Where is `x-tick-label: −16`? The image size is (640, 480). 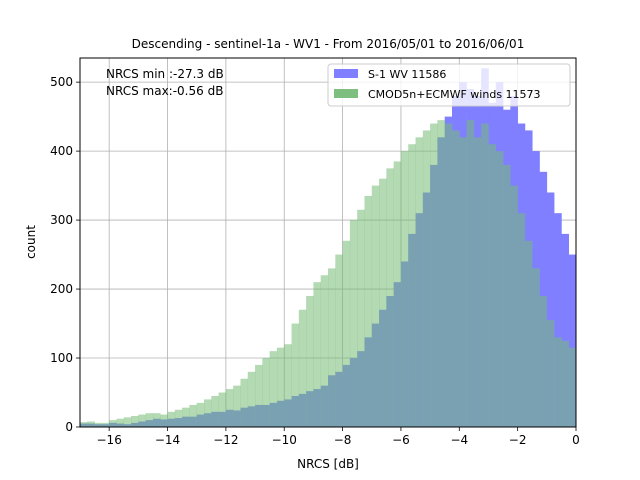
x-tick-label: −16 is located at coordinates (109, 440).